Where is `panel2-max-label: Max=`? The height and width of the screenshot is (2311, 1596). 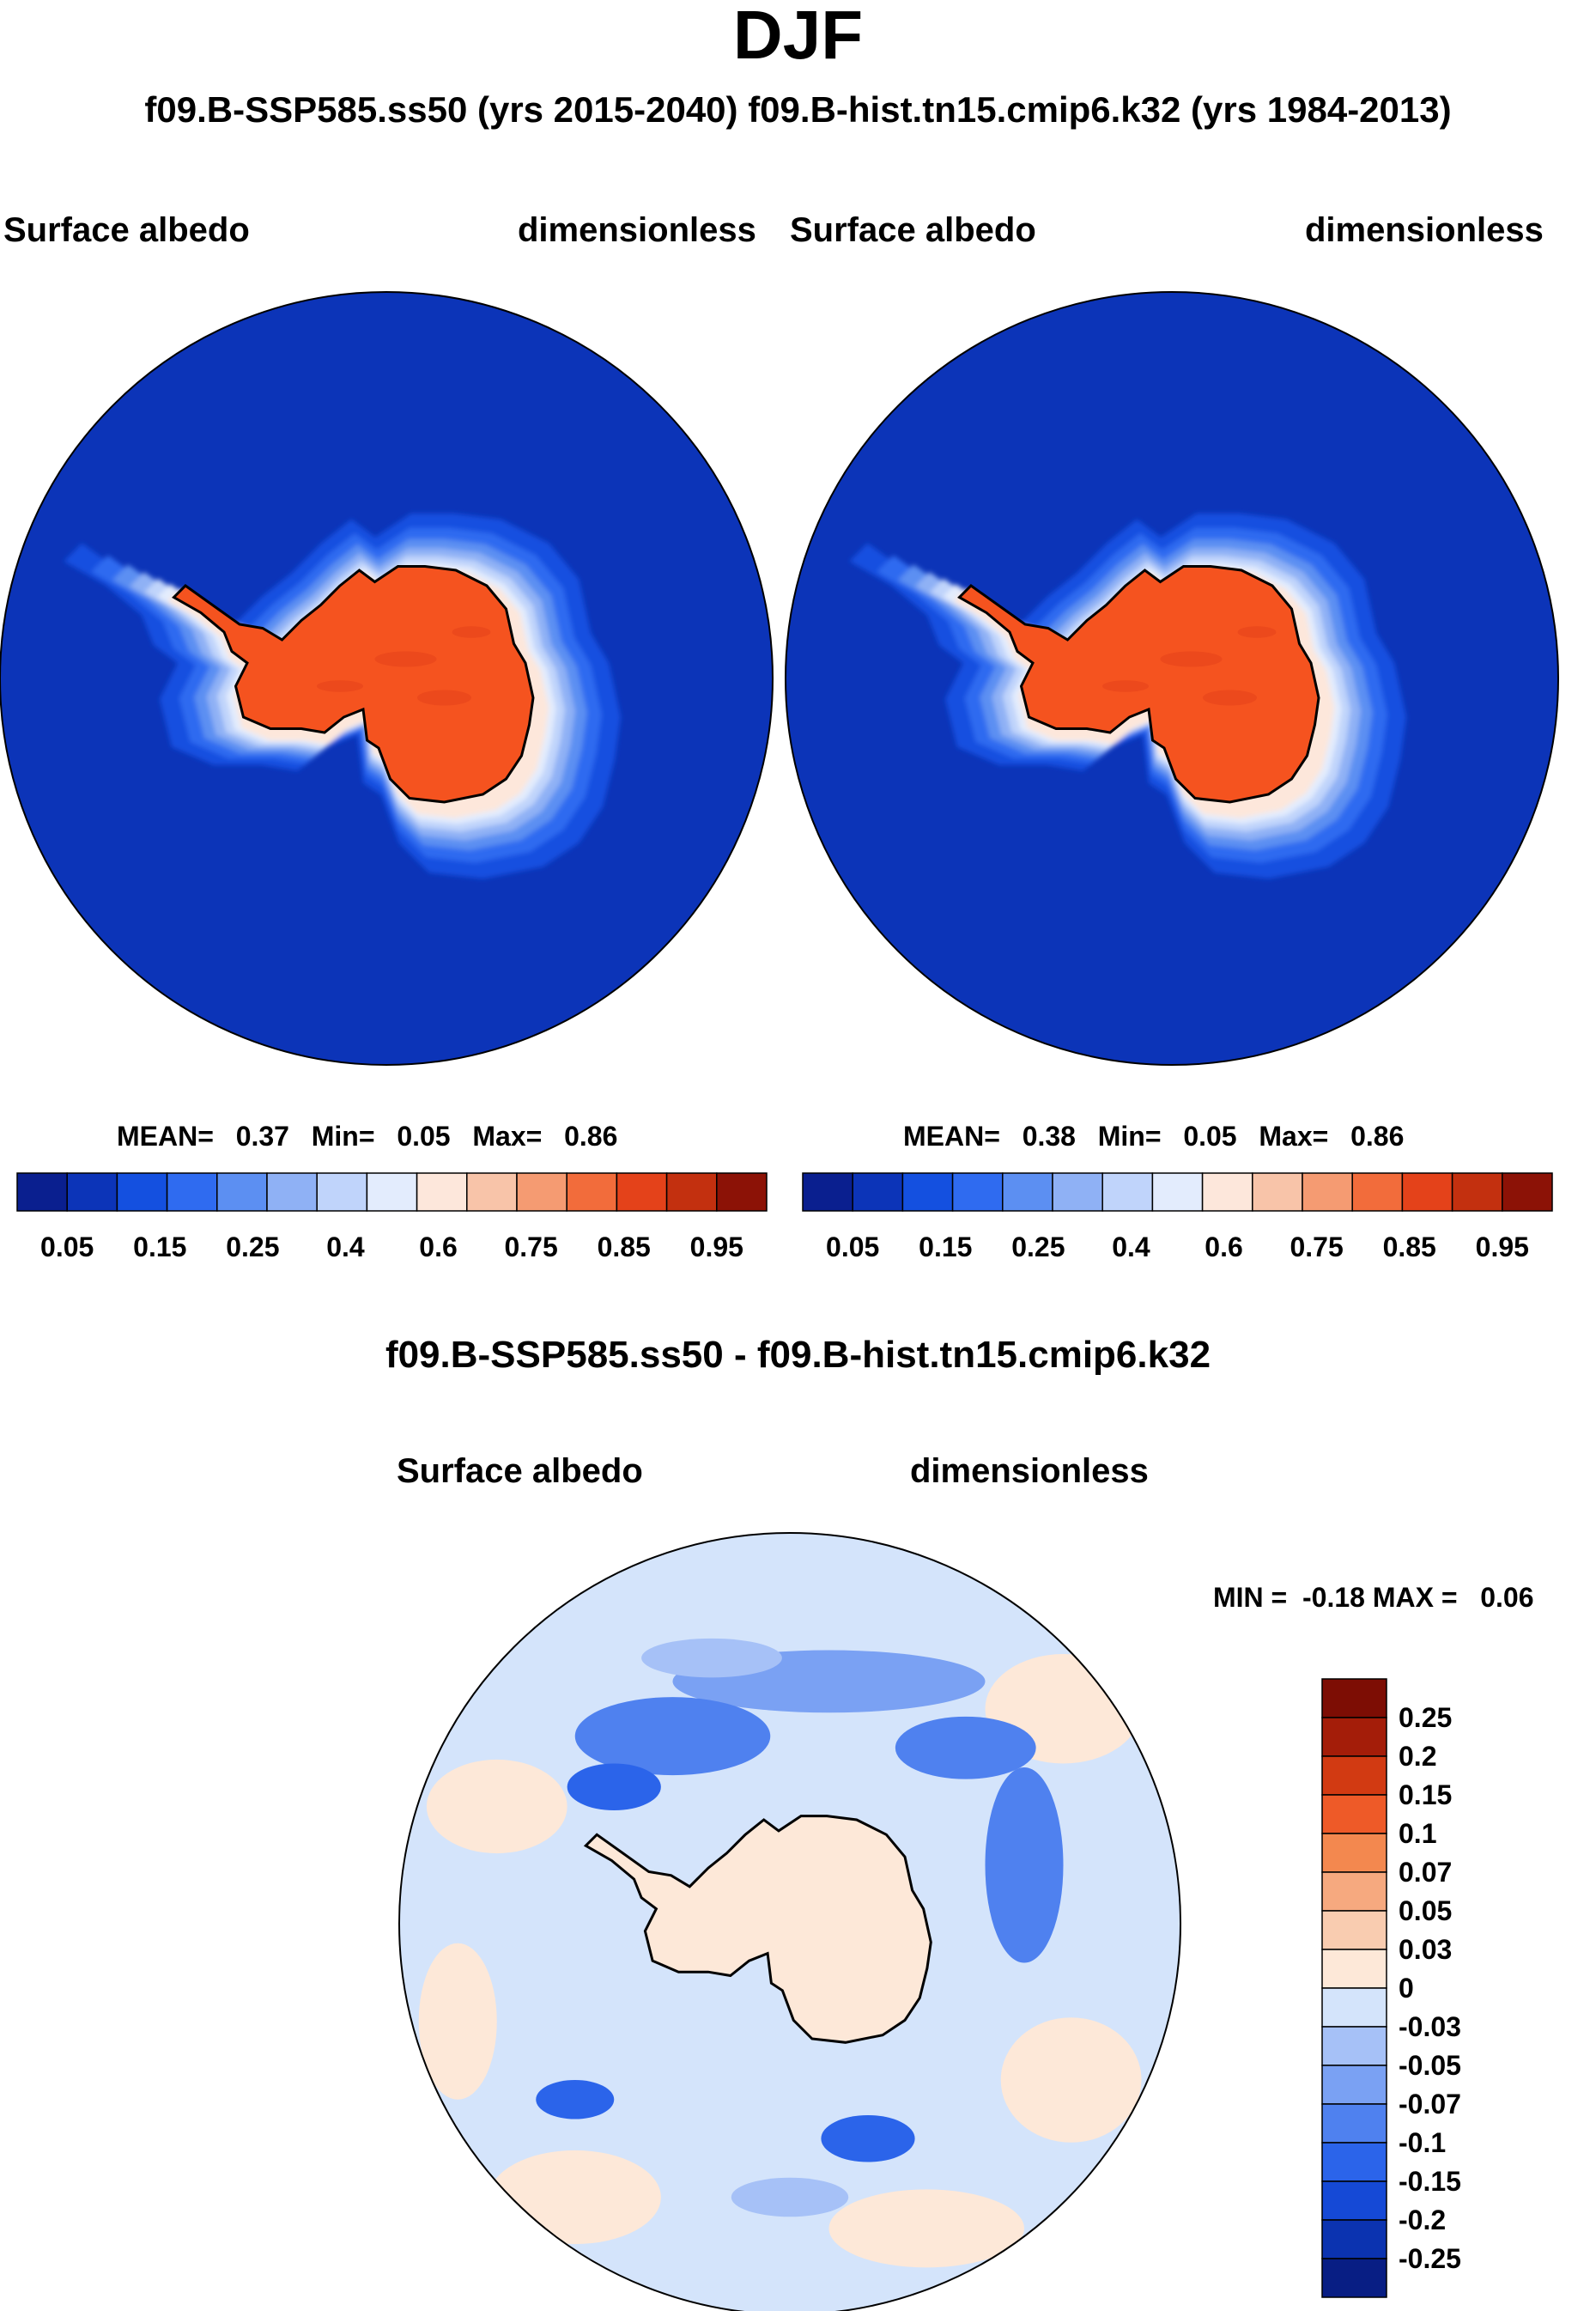
panel2-max-label: Max= is located at coordinates (1294, 1136).